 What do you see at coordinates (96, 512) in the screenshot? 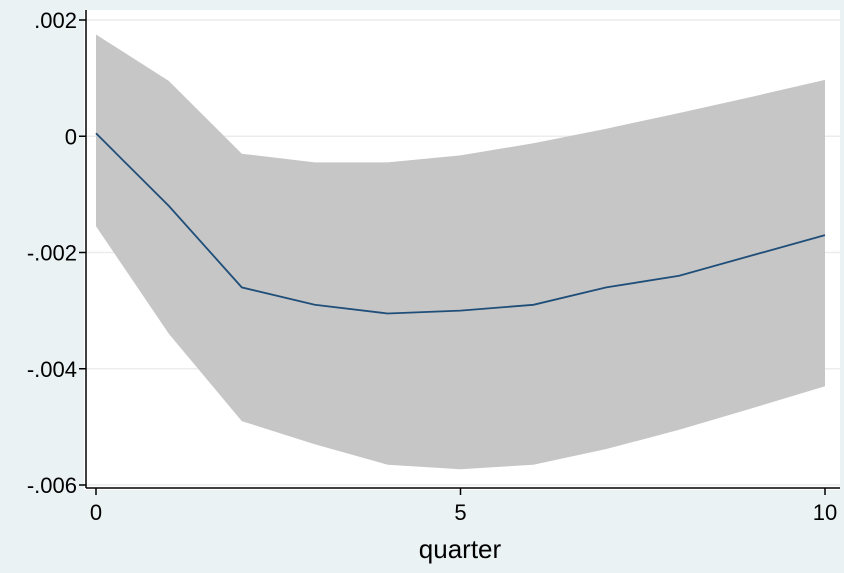
I see `x-tick-label: 0` at bounding box center [96, 512].